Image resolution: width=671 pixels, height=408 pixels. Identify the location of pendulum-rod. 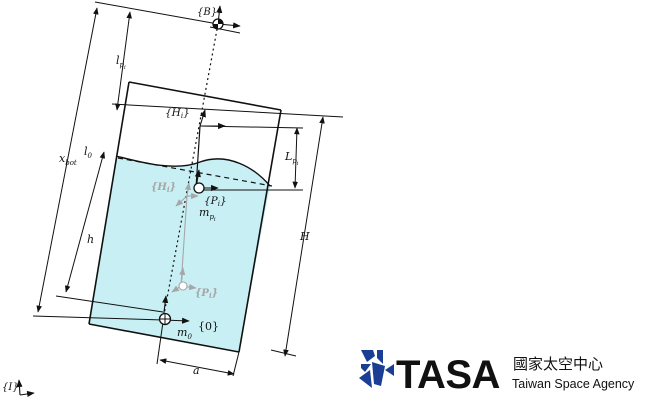
(198, 157).